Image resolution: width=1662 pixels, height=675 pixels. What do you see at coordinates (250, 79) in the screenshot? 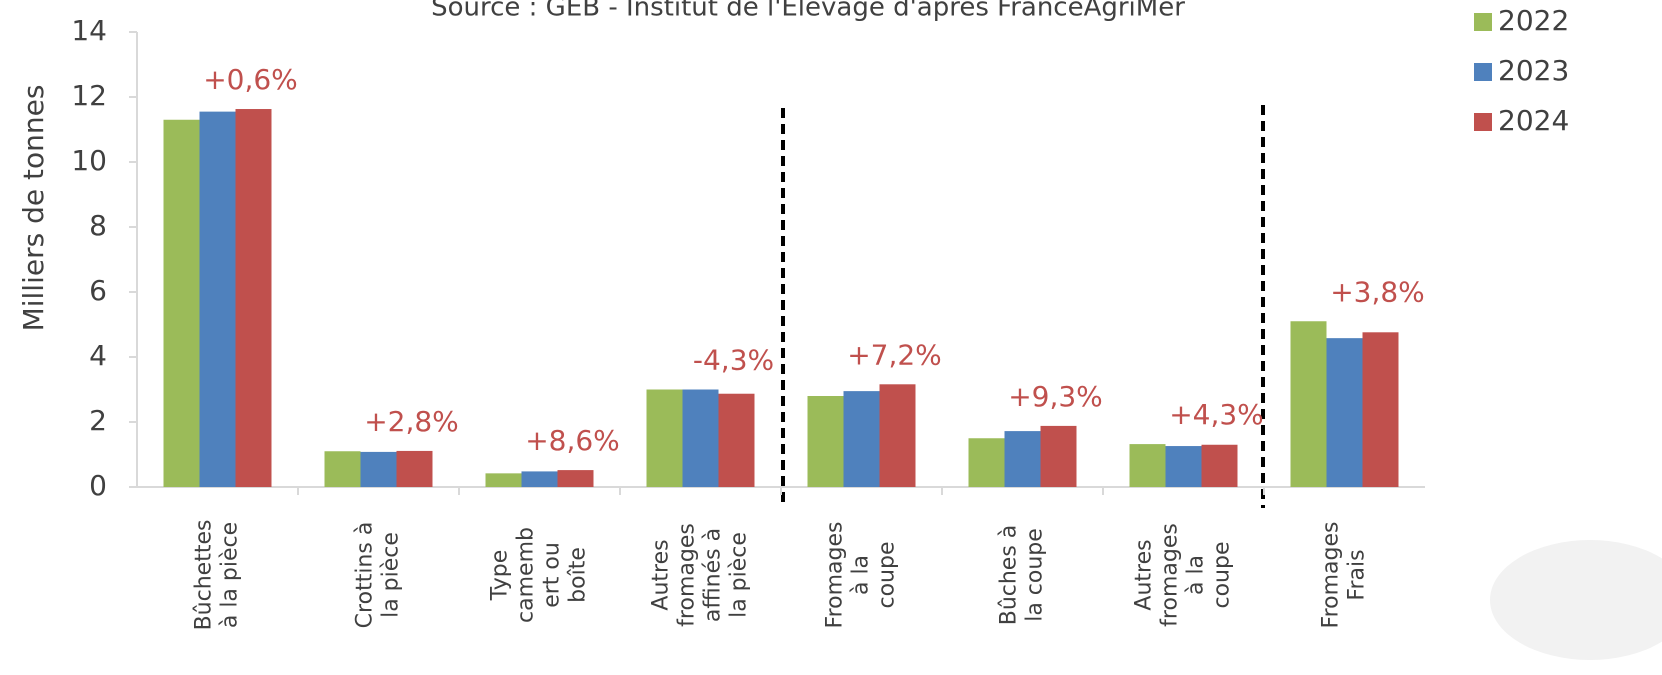
I see `change-label: +0,6%` at bounding box center [250, 79].